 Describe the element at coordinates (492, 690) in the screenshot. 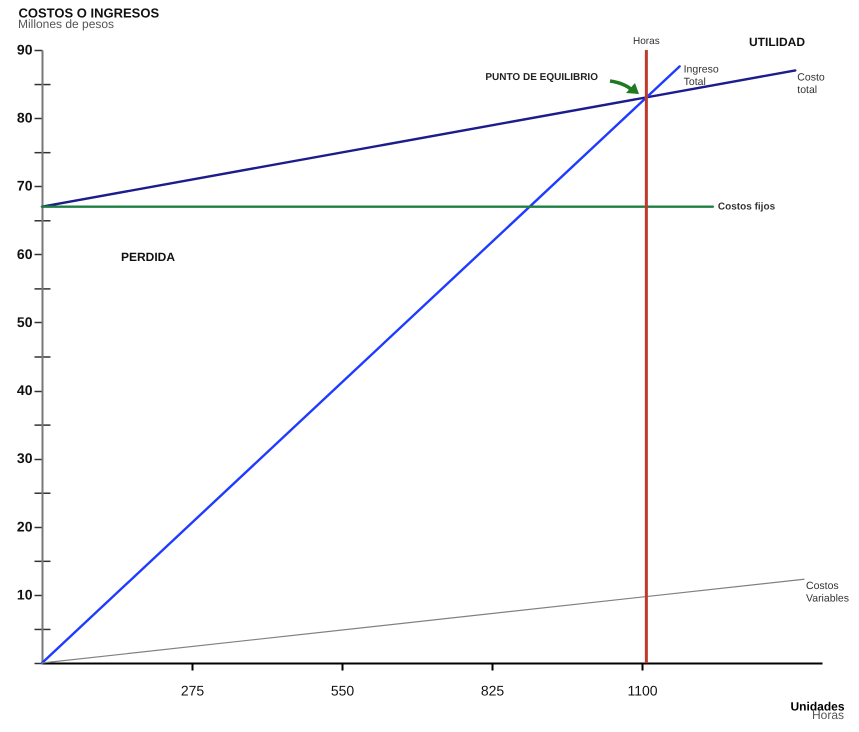

I see `x-tick-label: 825` at that location.